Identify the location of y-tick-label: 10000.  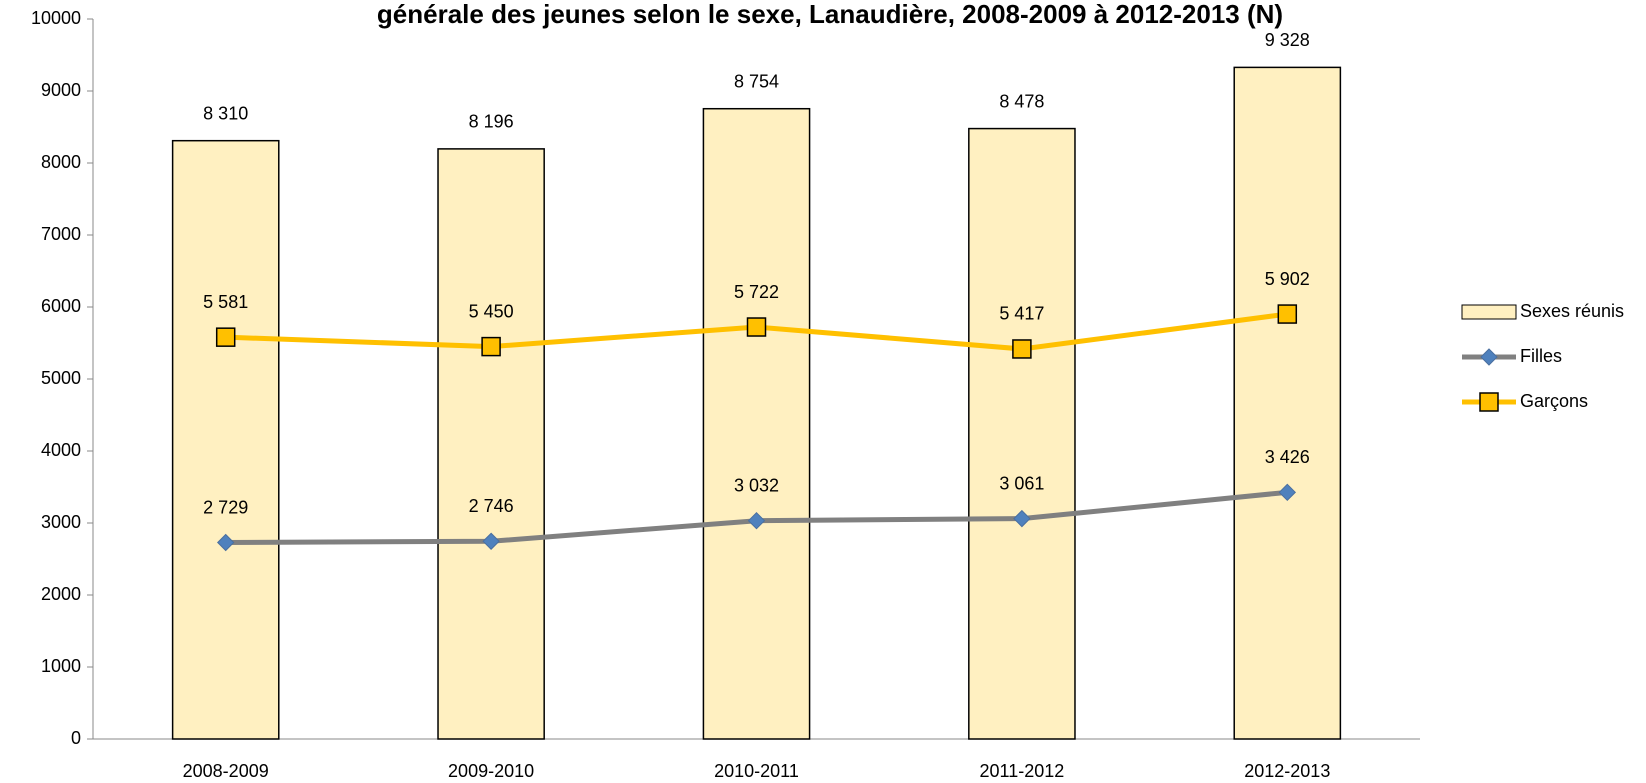
(56, 18).